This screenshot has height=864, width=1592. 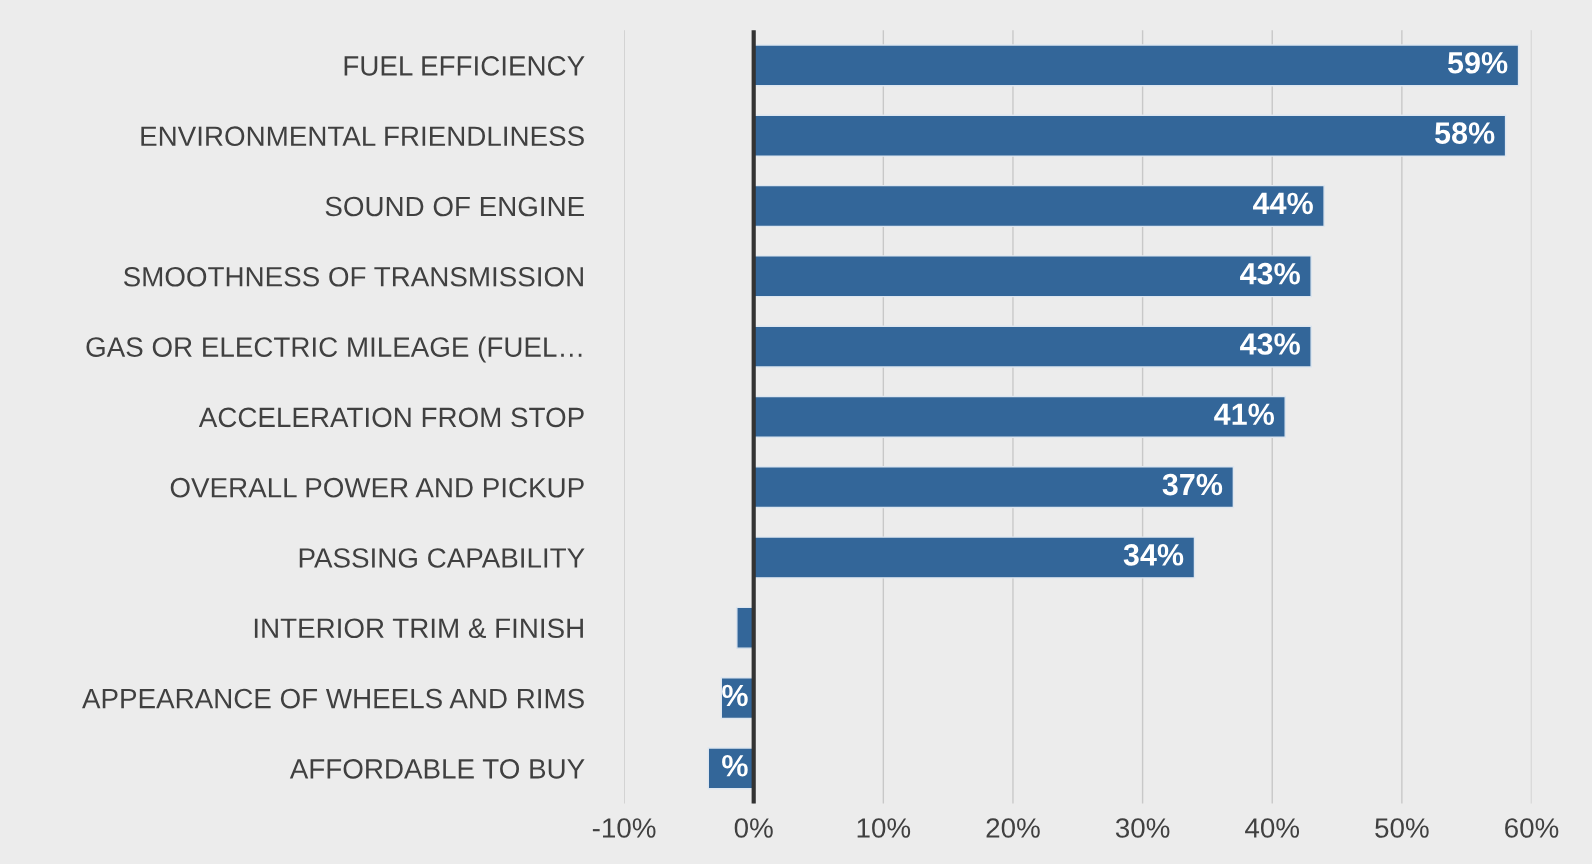 What do you see at coordinates (1272, 828) in the screenshot?
I see `x-tick-label: 40%` at bounding box center [1272, 828].